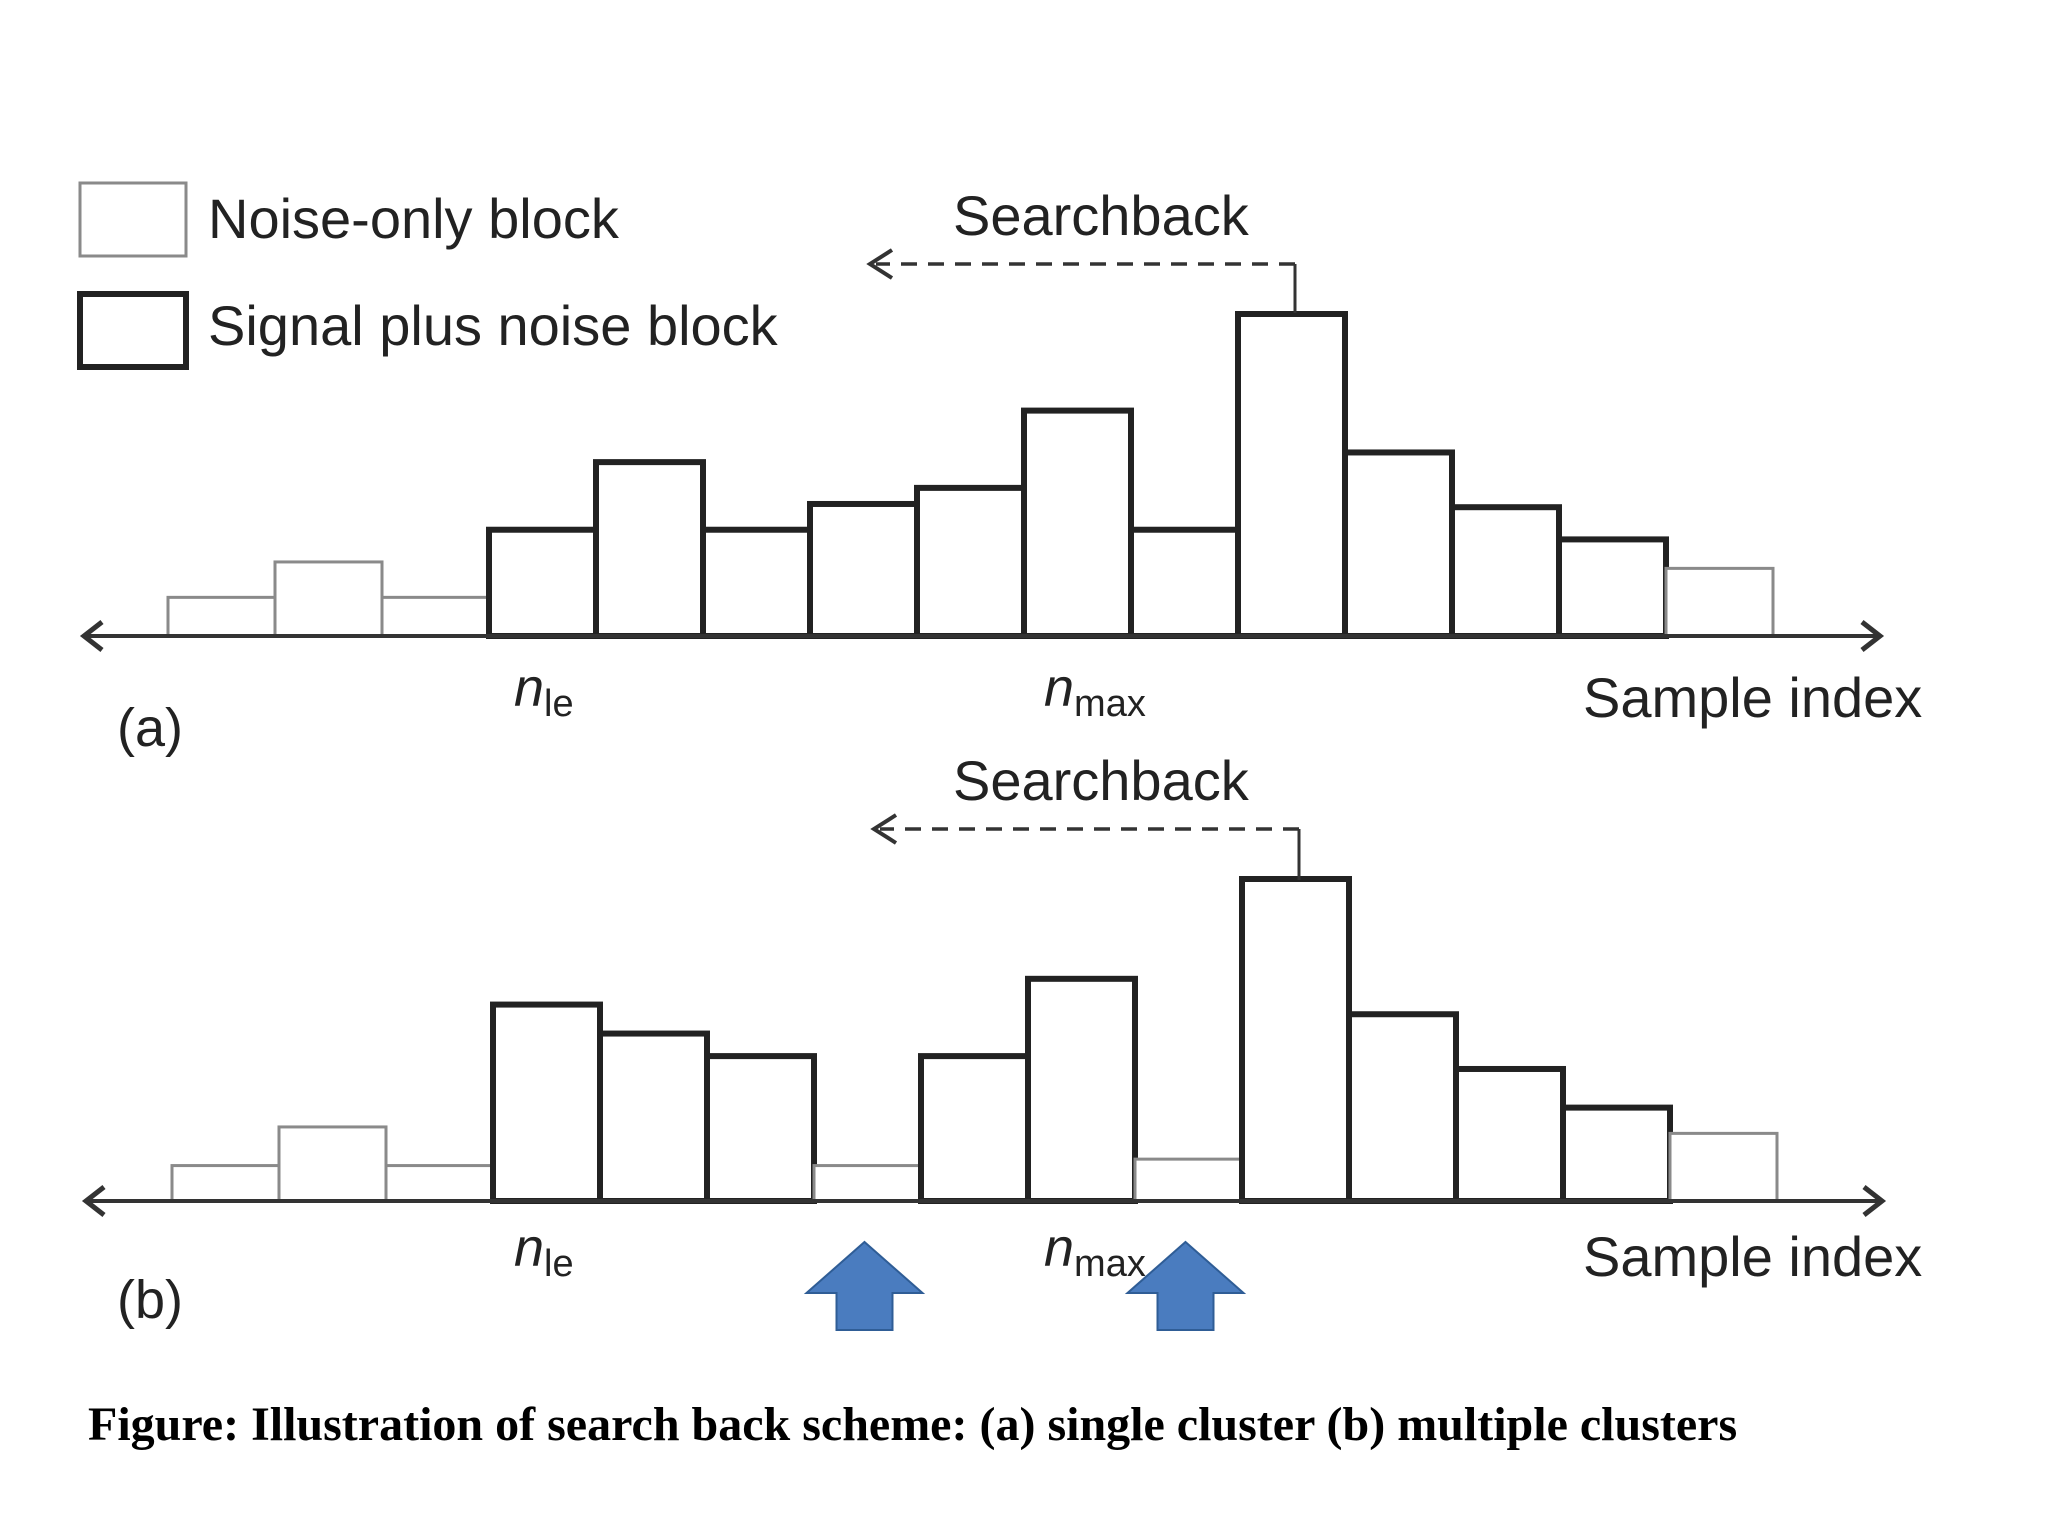 This screenshot has height=1536, width=2048. I want to click on panel-a-label: (a), so click(150, 728).